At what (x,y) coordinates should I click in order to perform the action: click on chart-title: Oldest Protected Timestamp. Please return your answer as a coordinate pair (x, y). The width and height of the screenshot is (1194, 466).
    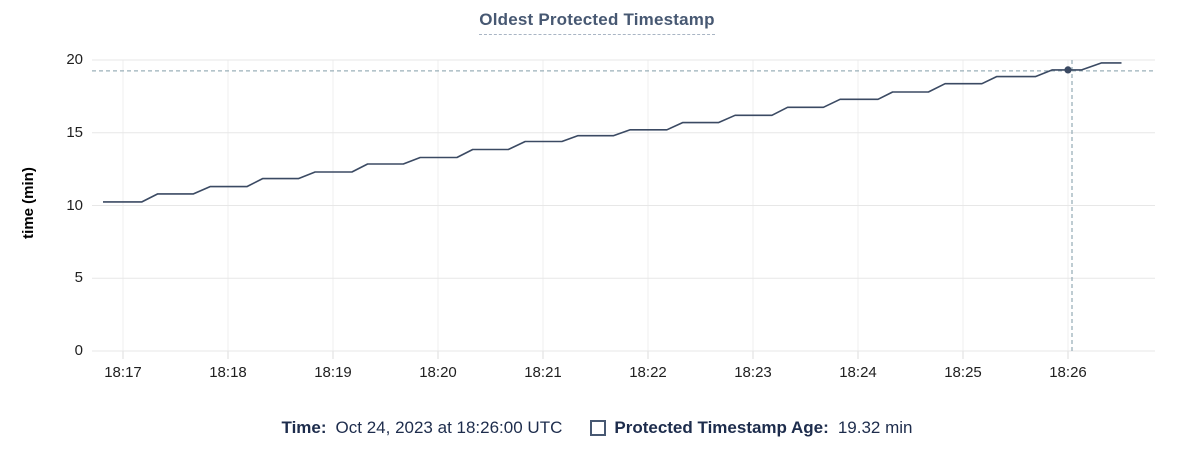
    Looking at the image, I should click on (597, 22).